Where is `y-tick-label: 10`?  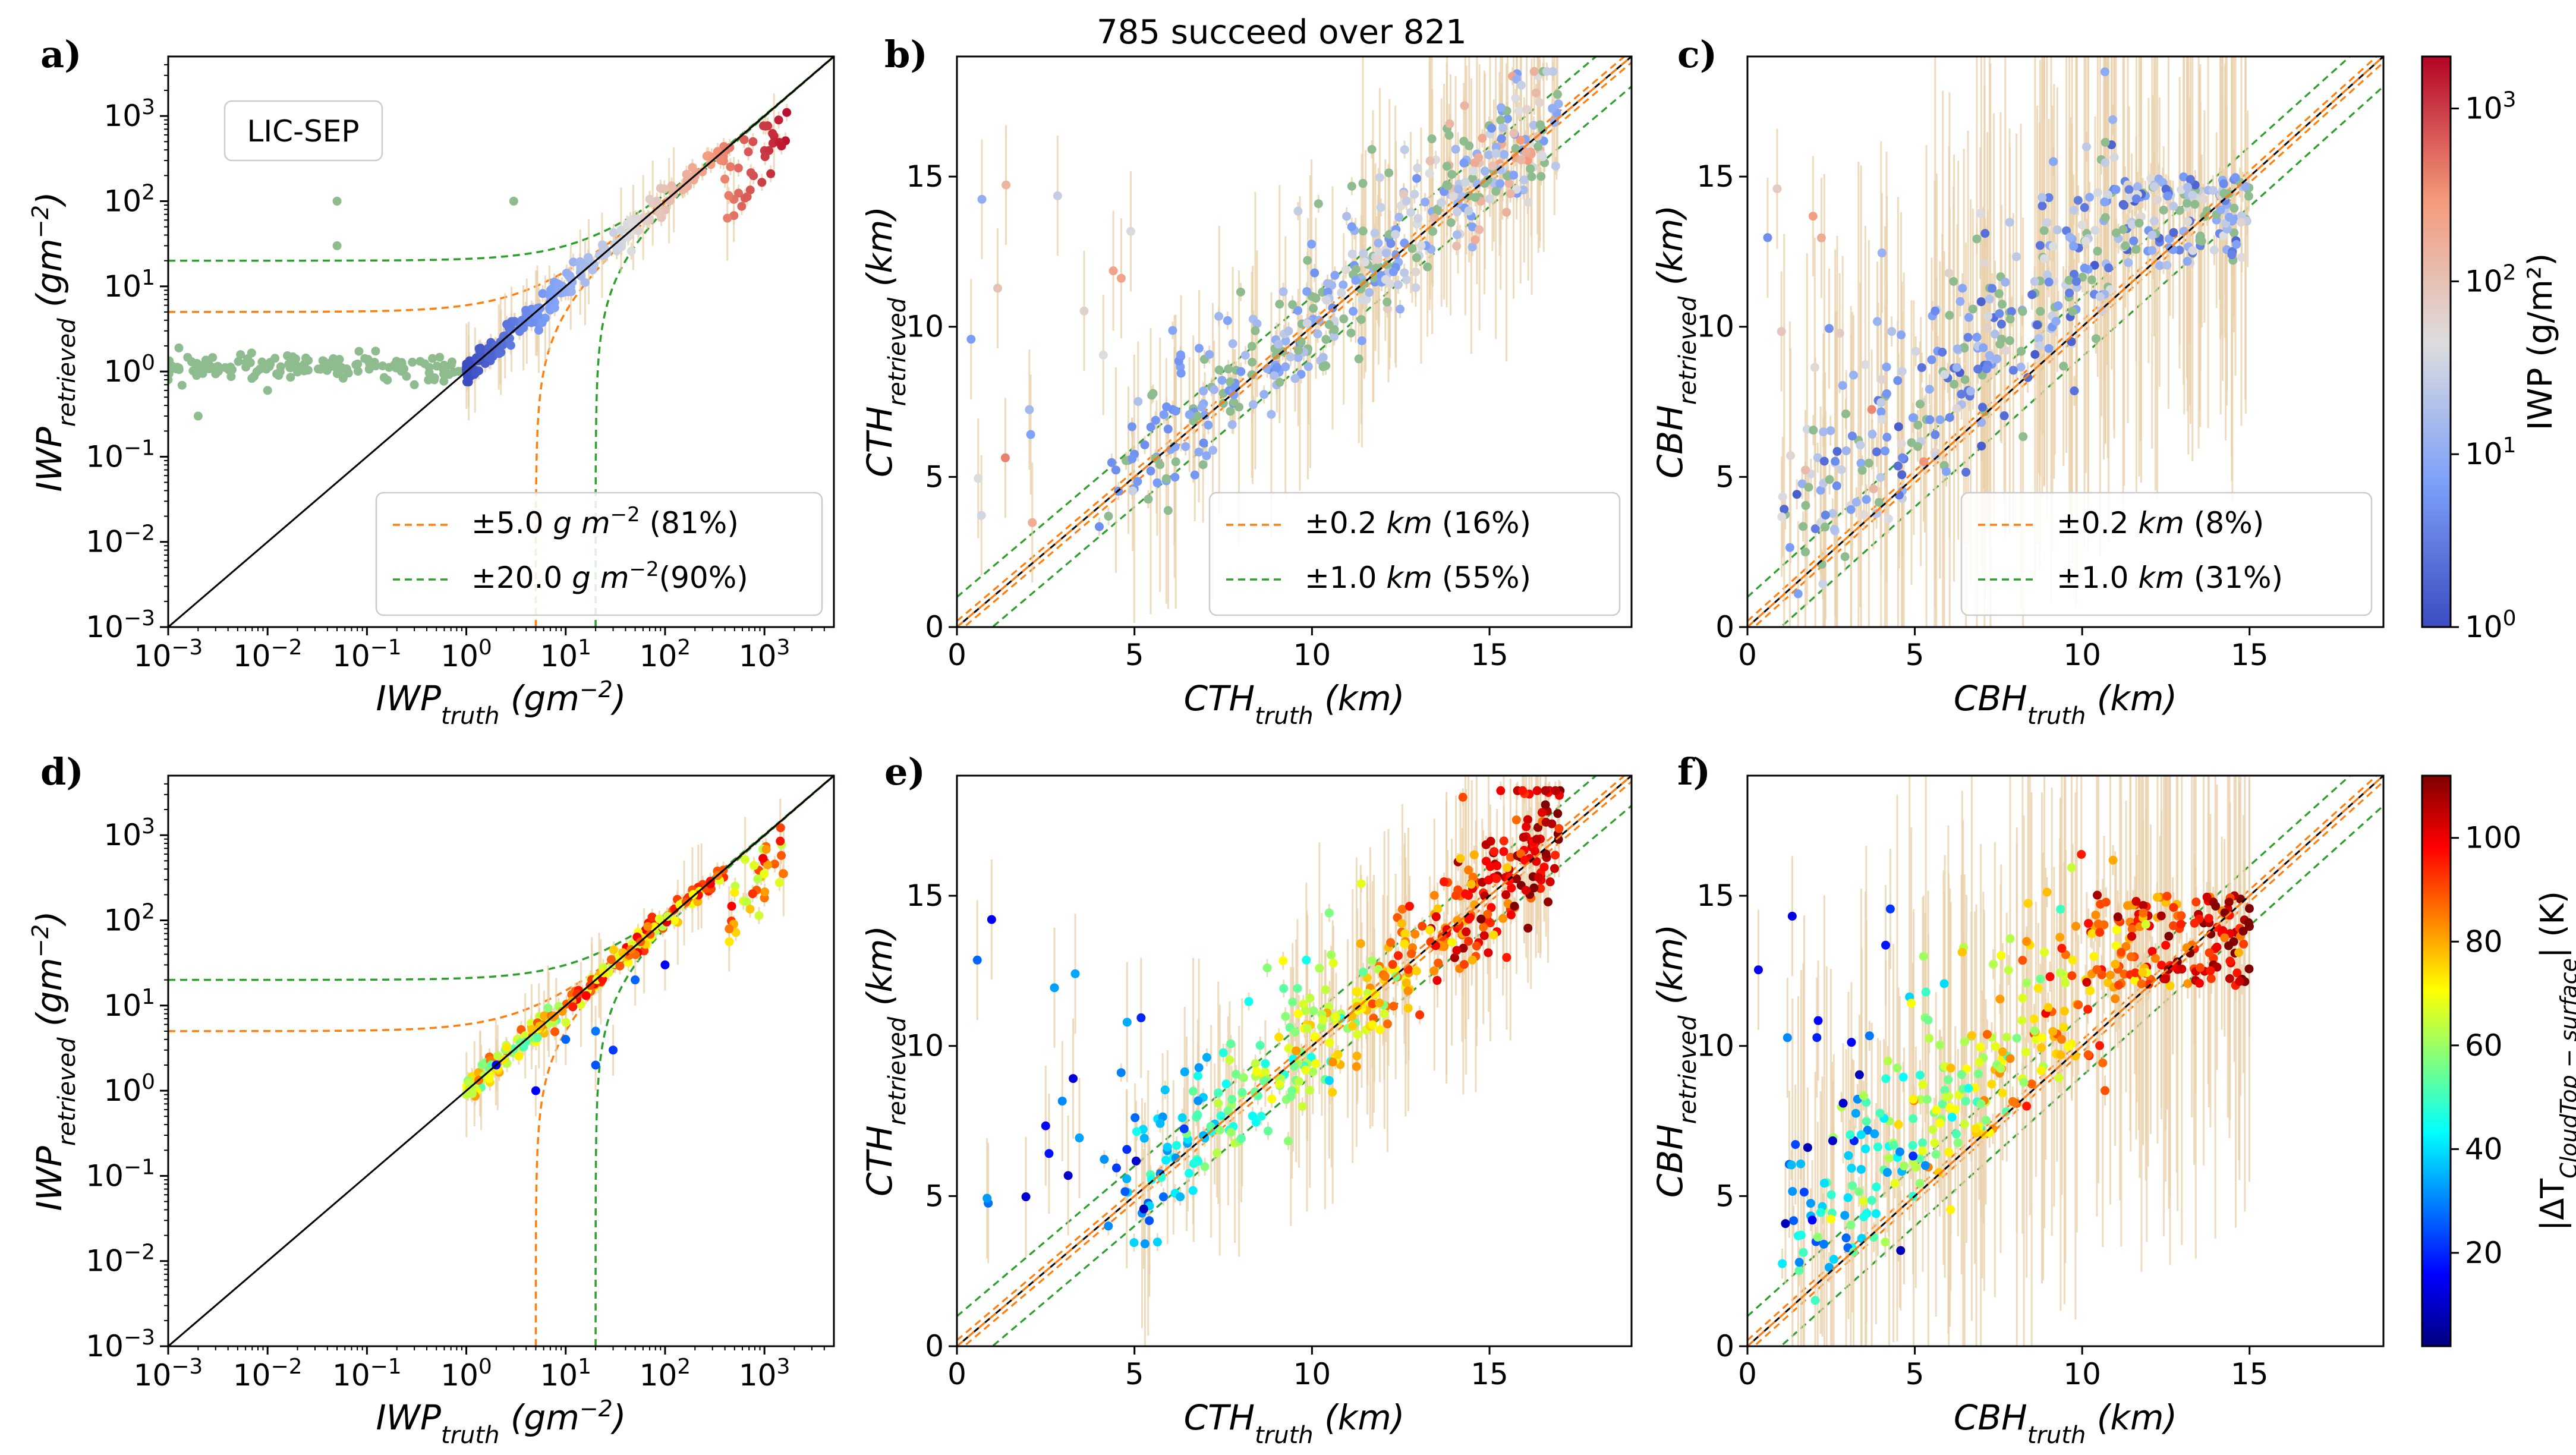
y-tick-label: 10 is located at coordinates (925, 1046).